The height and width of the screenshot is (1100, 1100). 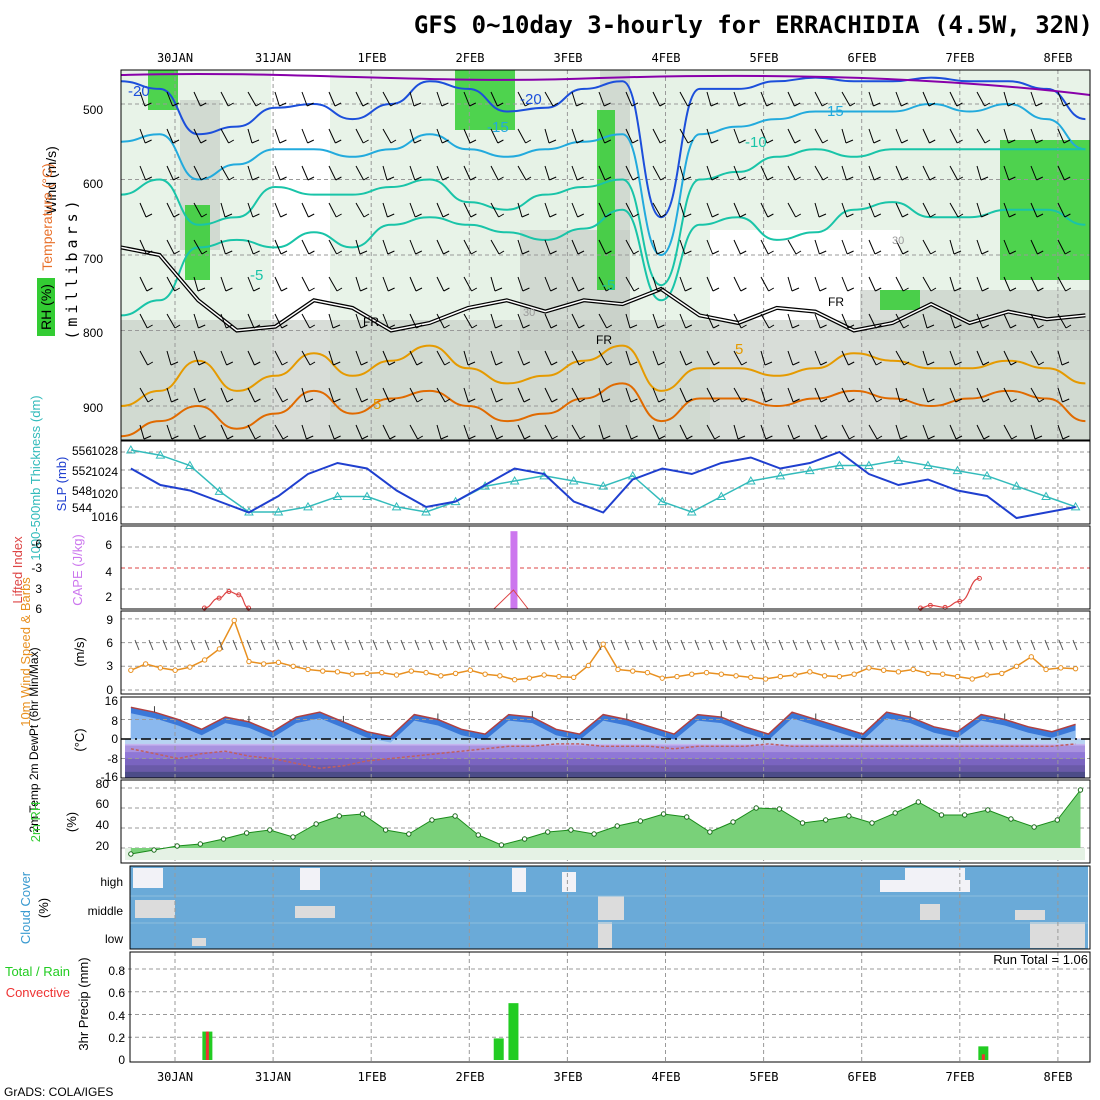 What do you see at coordinates (114, 721) in the screenshot?
I see `temp-tick: 8` at bounding box center [114, 721].